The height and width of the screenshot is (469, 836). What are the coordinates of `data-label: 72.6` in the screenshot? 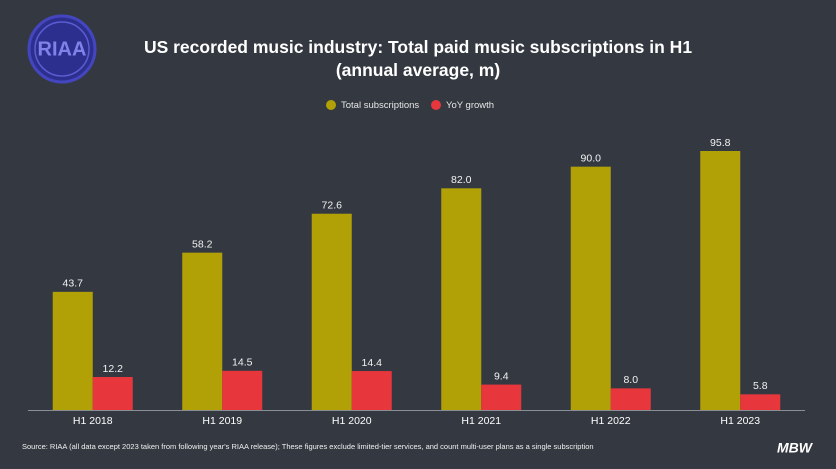 It's located at (332, 206).